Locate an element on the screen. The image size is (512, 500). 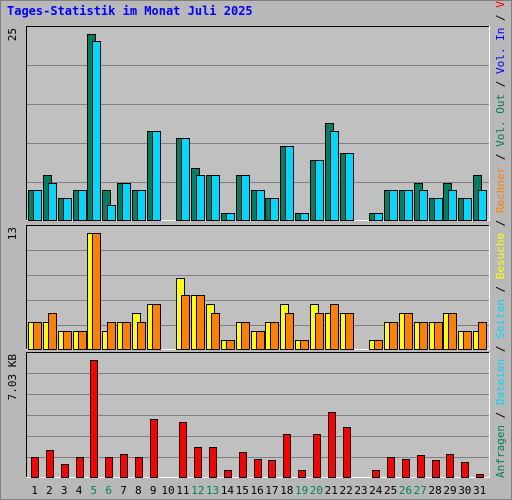
x-tick-label-day-24: 24 is located at coordinates (376, 490).